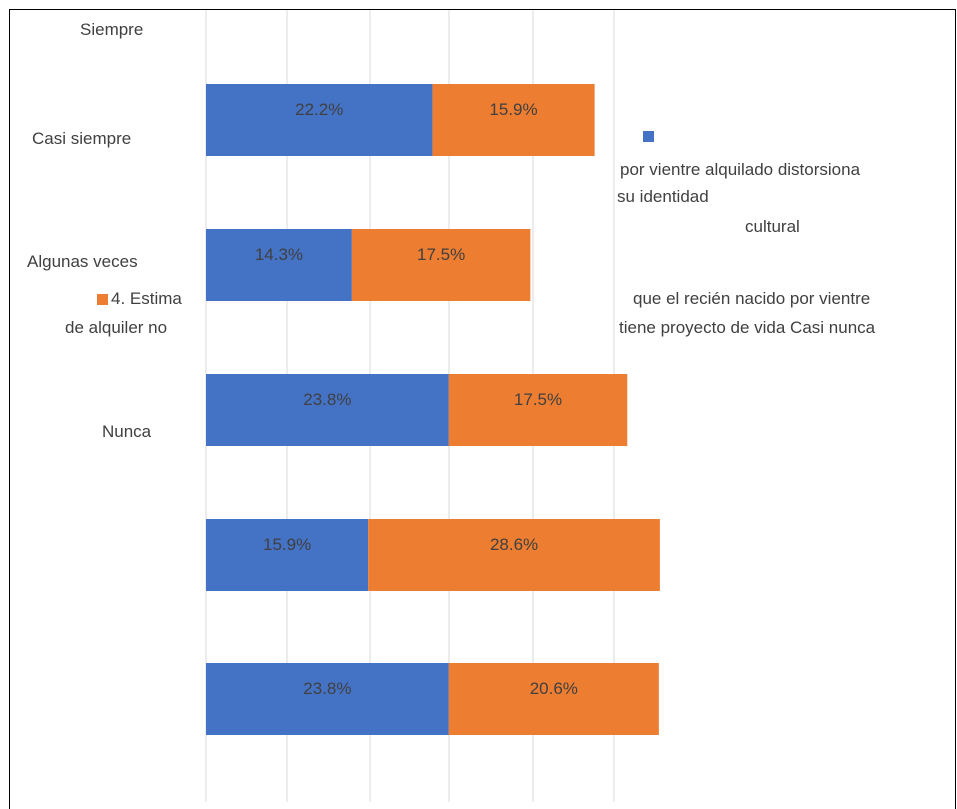 The image size is (957, 809). Describe the element at coordinates (287, 544) in the screenshot. I see `data-label-series-1-row-4: 15.9%` at that location.